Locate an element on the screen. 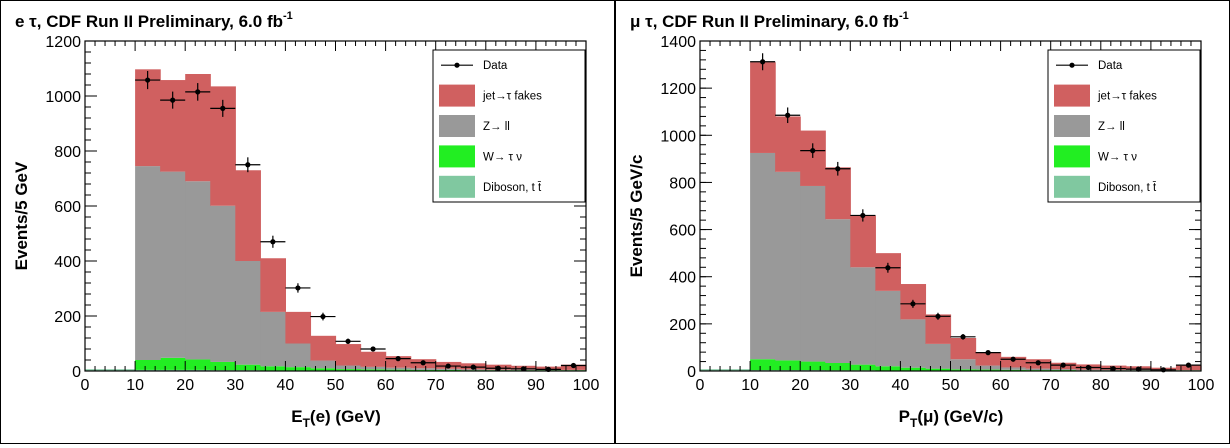  x-axis-label-main: E is located at coordinates (296, 416).